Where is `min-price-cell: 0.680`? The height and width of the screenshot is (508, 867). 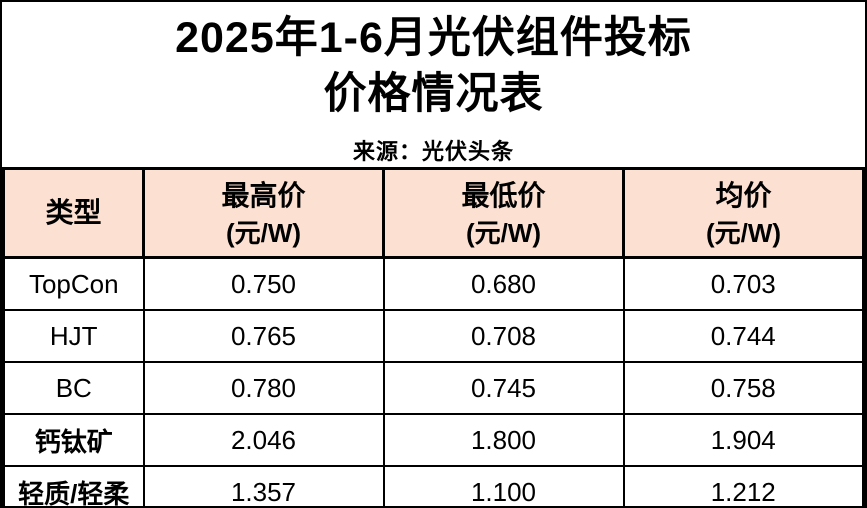
min-price-cell: 0.680 is located at coordinates (503, 283).